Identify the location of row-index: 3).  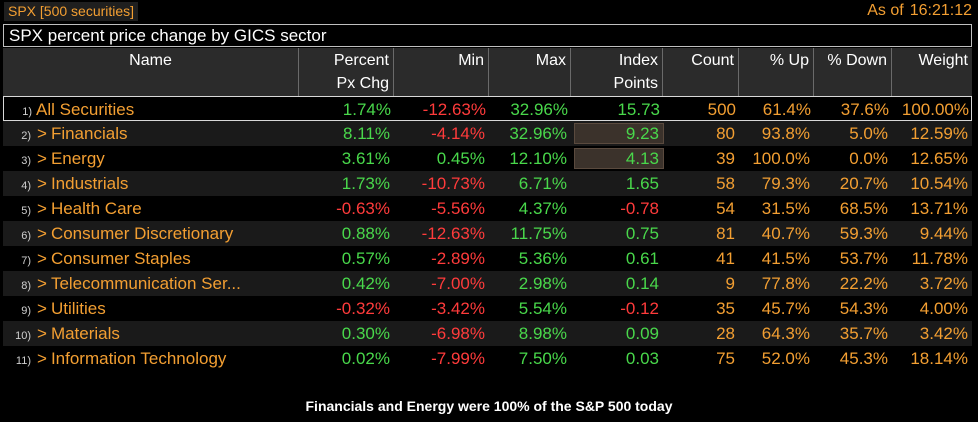
(26, 161).